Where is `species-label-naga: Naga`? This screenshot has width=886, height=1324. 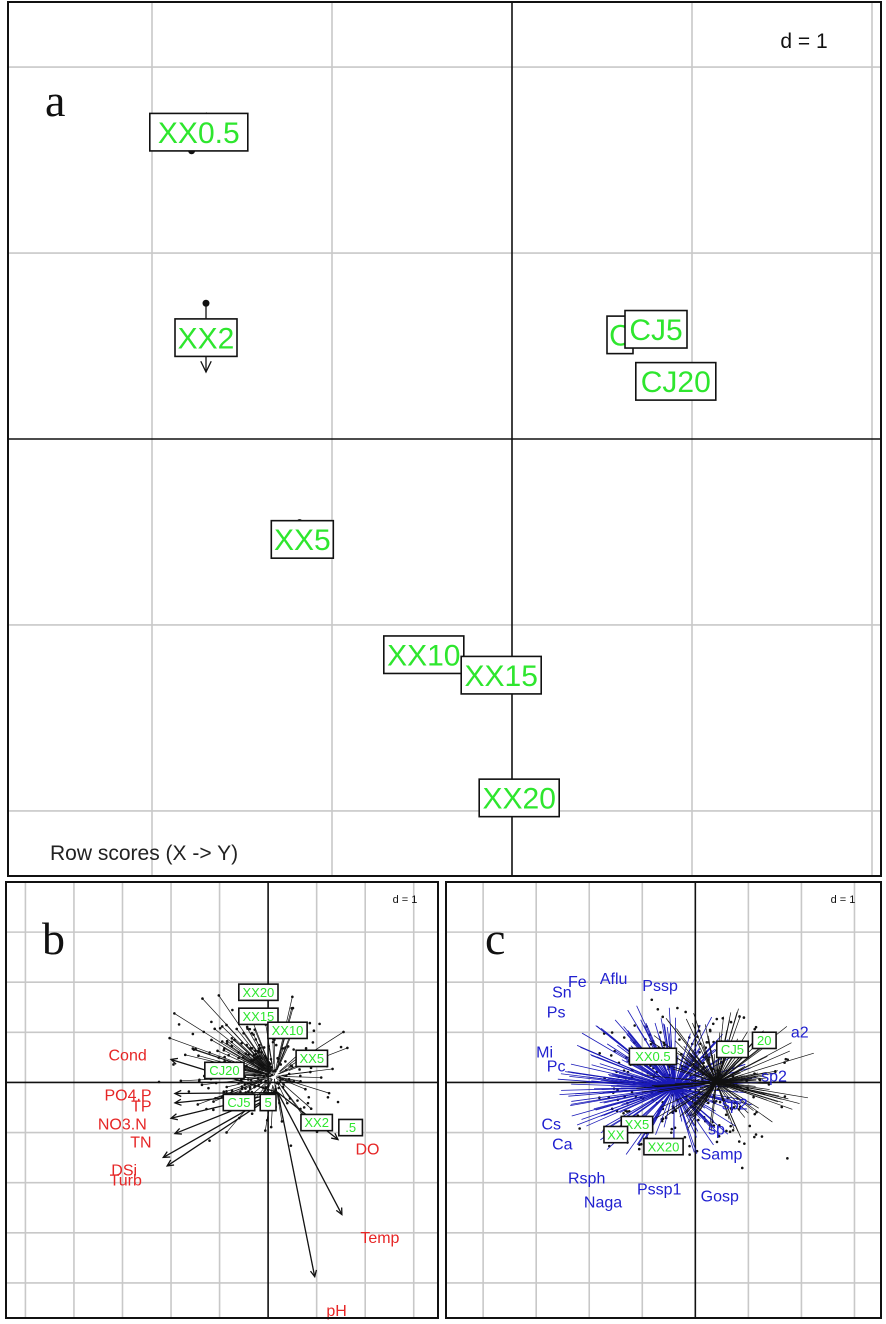 species-label-naga: Naga is located at coordinates (603, 1203).